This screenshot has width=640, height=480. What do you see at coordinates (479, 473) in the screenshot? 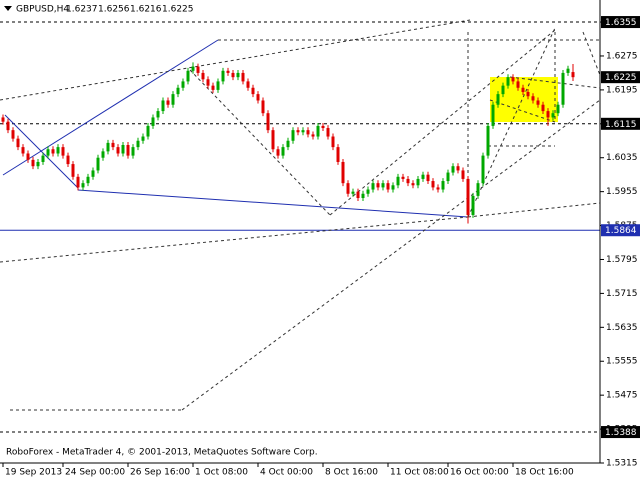
I see `x-tick-label: 16 Oct 00:00` at bounding box center [479, 473].